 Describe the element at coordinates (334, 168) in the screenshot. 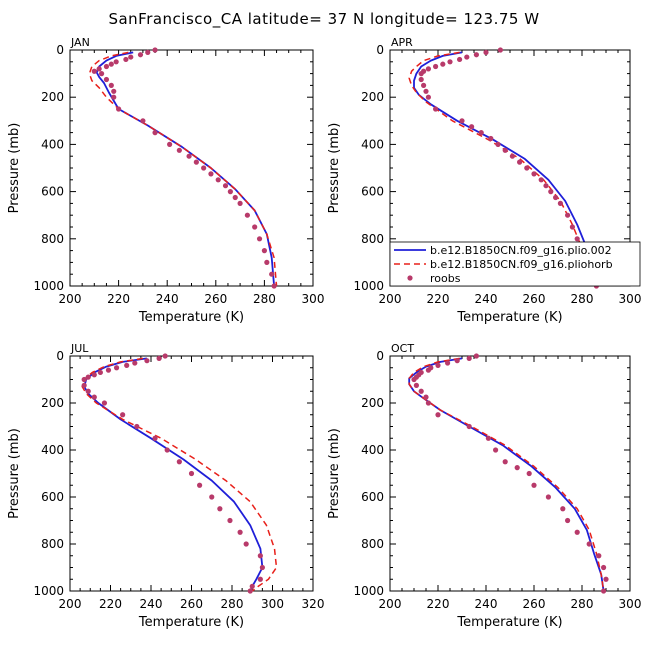

I see `y-axis-label: Pressure (mb)` at that location.